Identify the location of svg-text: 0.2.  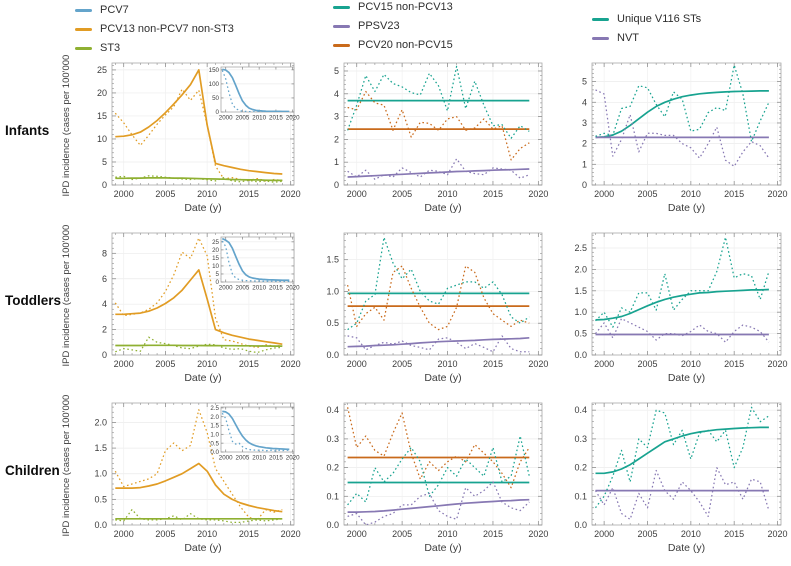
(332, 468).